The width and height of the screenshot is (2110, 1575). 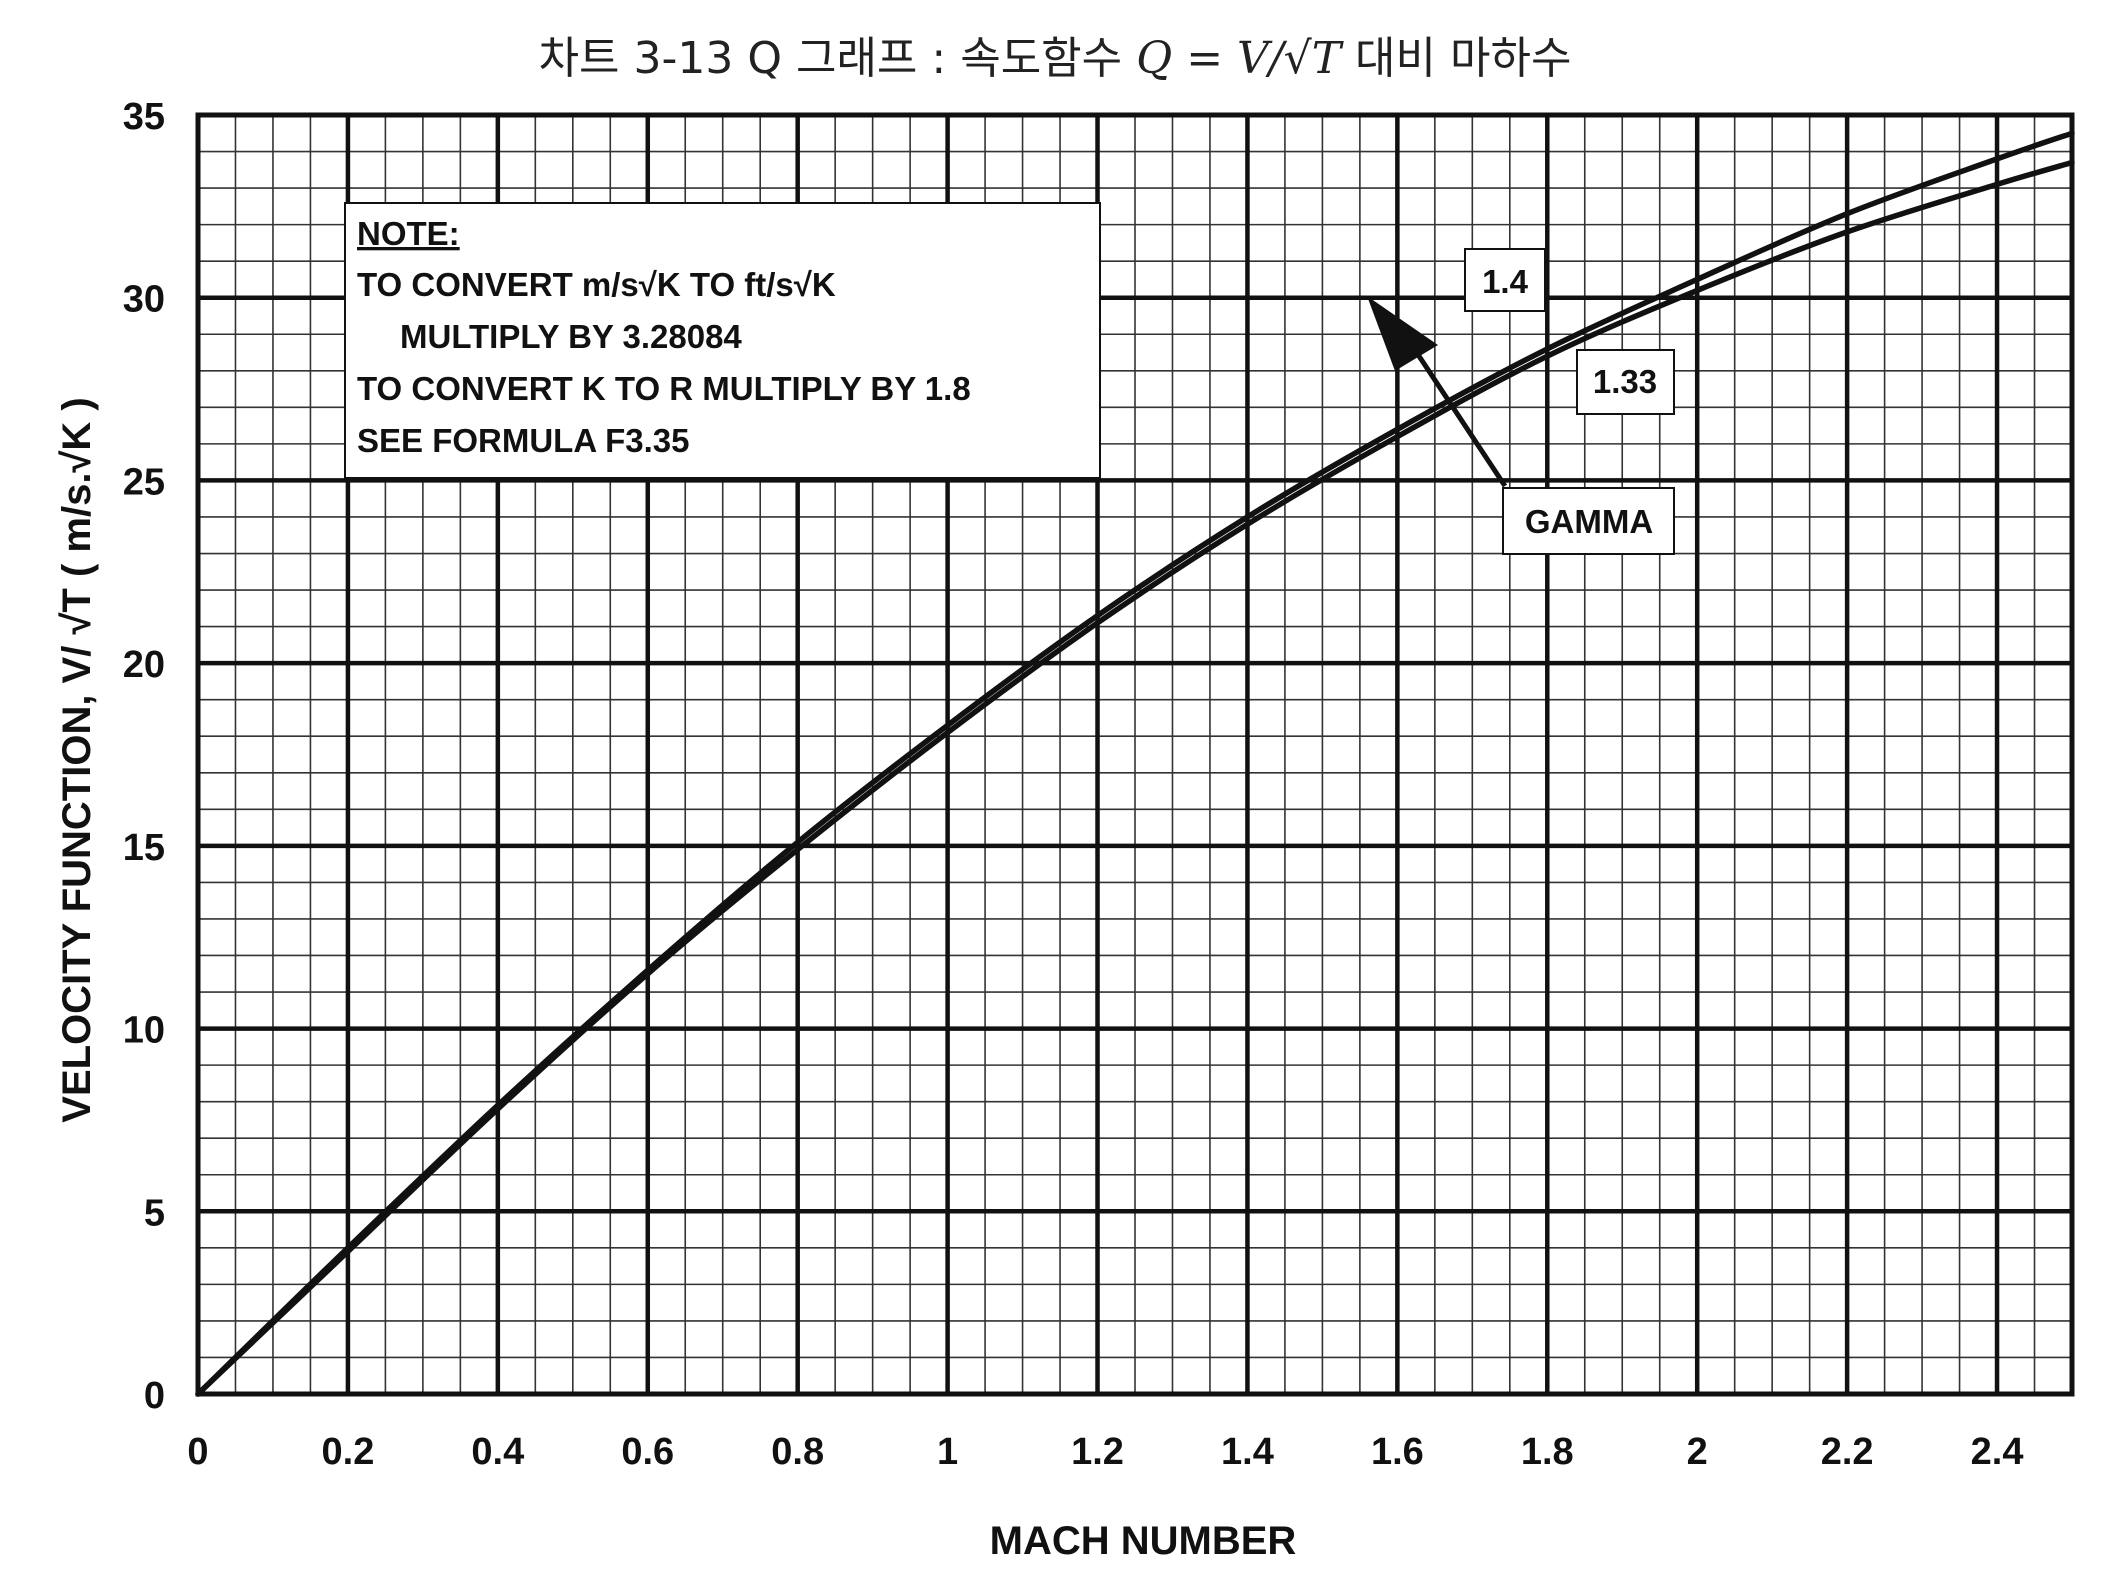 I want to click on series-label-1-4: 1.4, so click(x=1505, y=280).